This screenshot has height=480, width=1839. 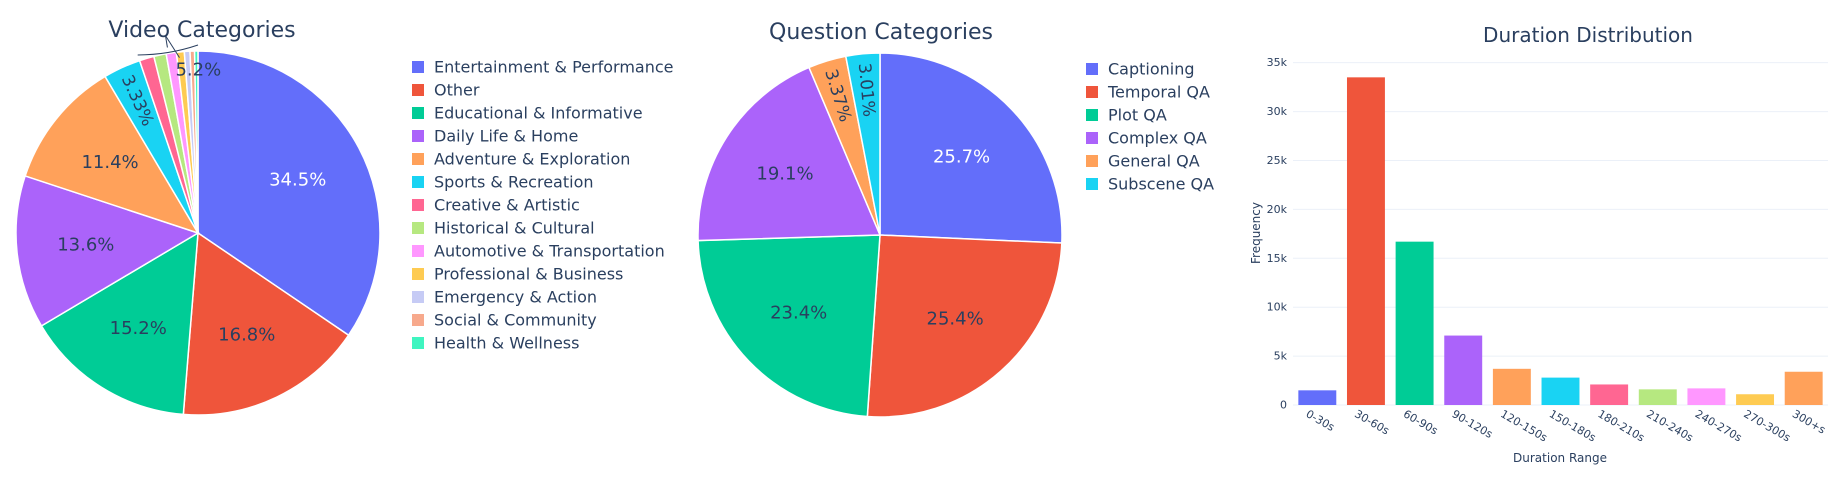 I want to click on y-tick-label: 20k, so click(x=1277, y=209).